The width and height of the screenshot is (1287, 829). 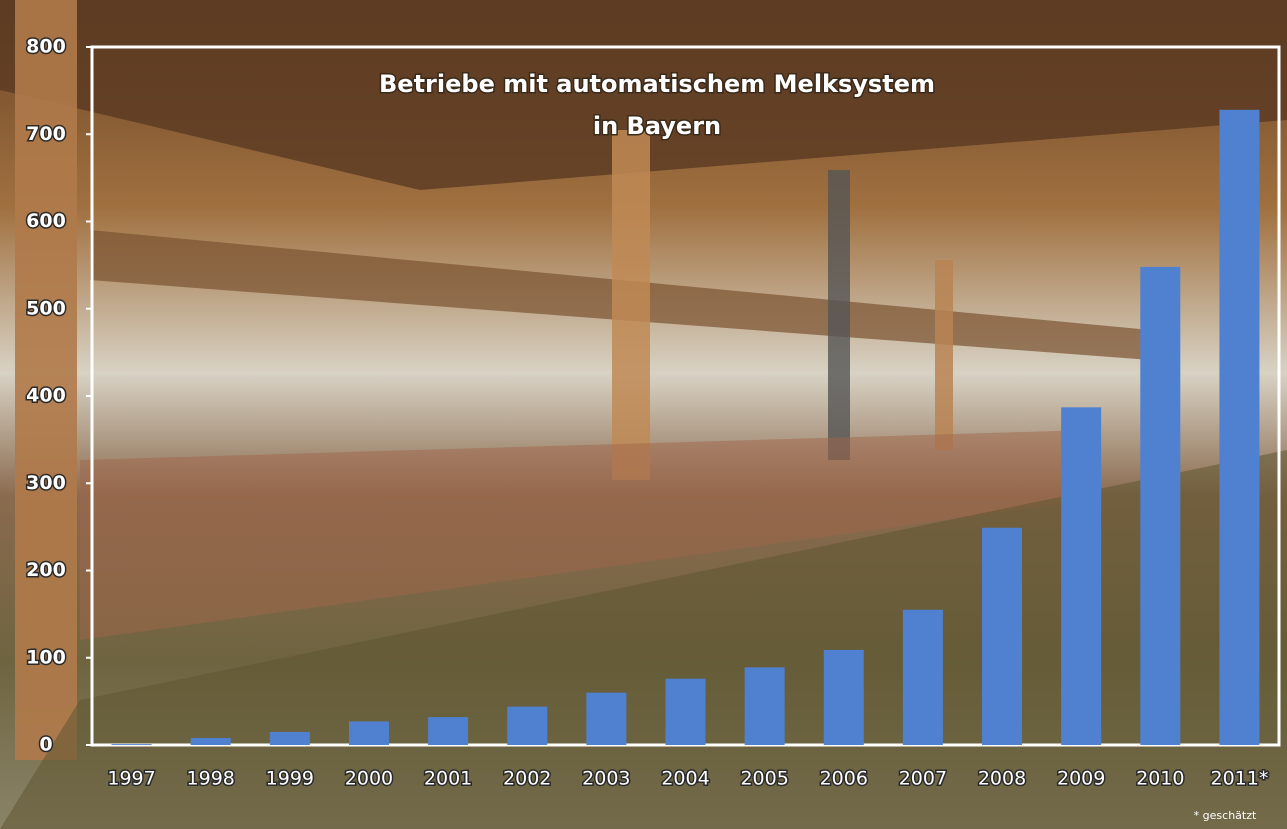 What do you see at coordinates (211, 779) in the screenshot?
I see `x-tick-label: 1998` at bounding box center [211, 779].